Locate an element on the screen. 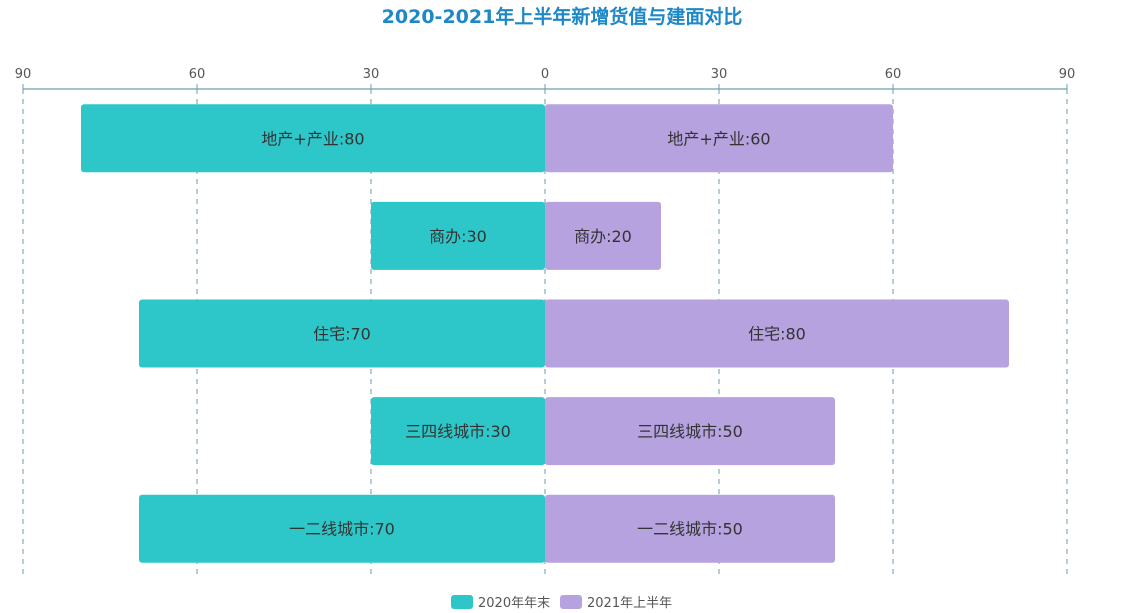  legend-label: 2021年上半年 is located at coordinates (629, 603).